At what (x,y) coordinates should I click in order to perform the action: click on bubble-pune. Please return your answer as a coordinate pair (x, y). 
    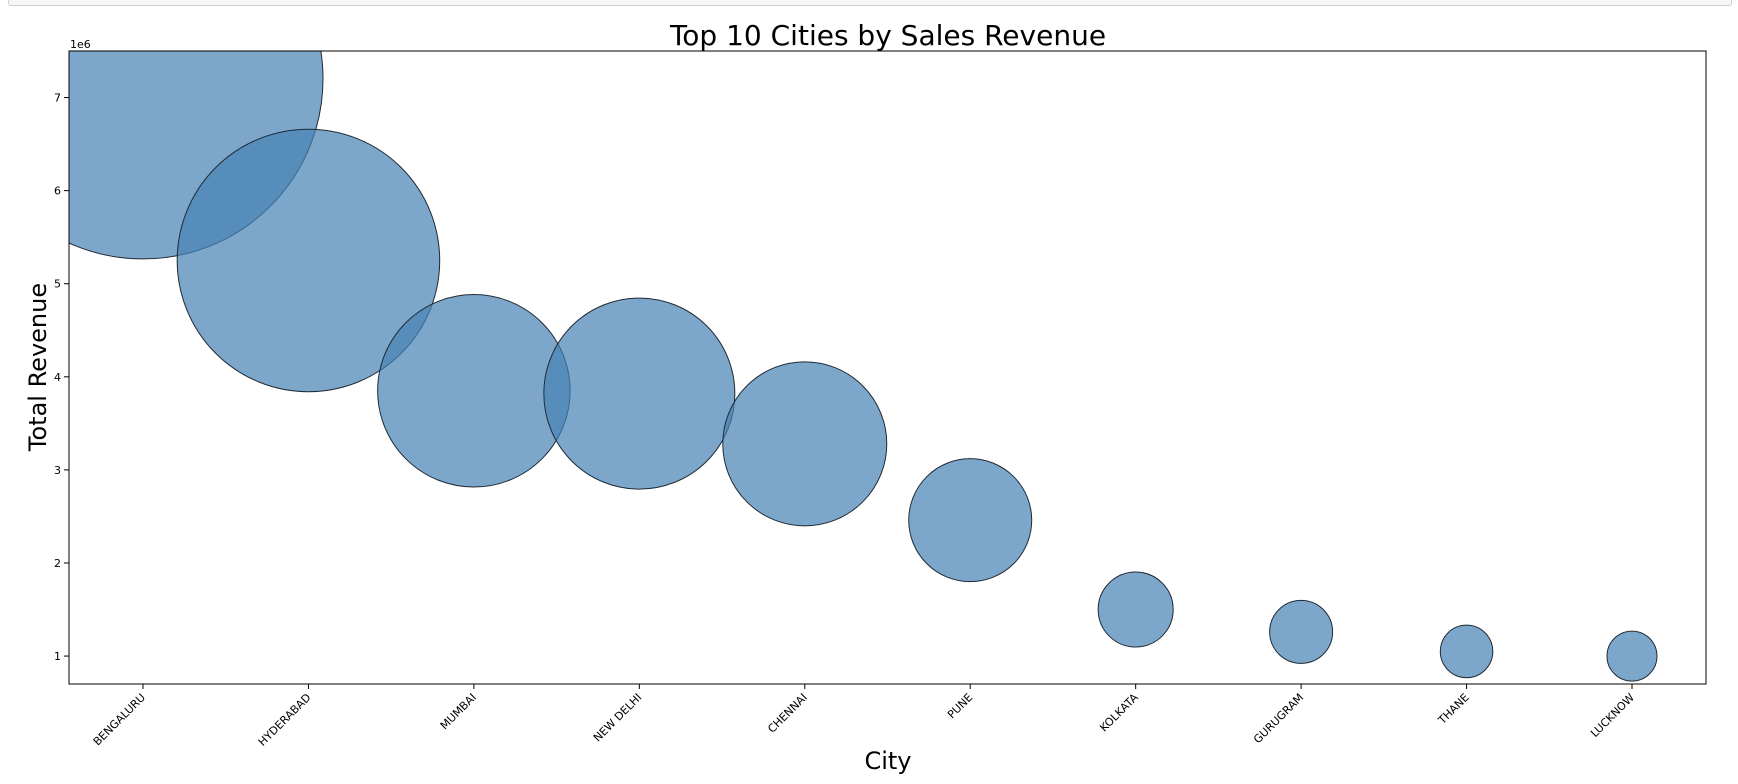
    Looking at the image, I should click on (970, 520).